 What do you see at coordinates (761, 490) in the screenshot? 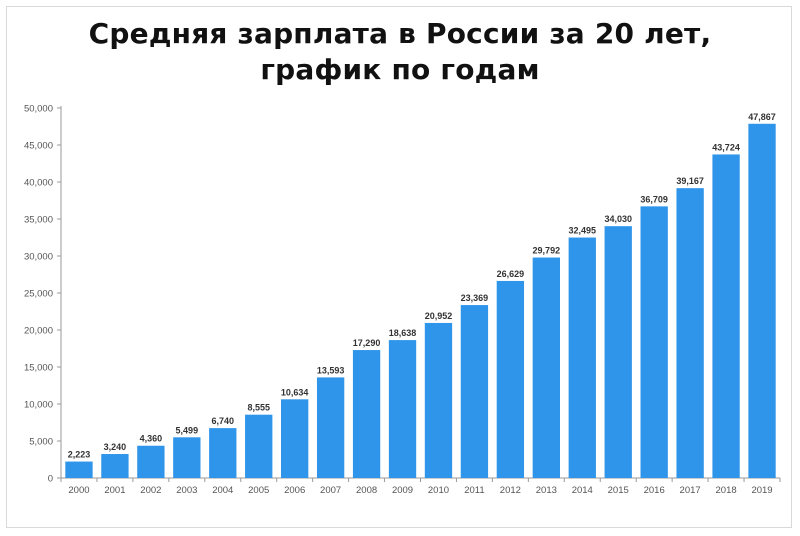
I see `x-tick-label: 2019` at bounding box center [761, 490].